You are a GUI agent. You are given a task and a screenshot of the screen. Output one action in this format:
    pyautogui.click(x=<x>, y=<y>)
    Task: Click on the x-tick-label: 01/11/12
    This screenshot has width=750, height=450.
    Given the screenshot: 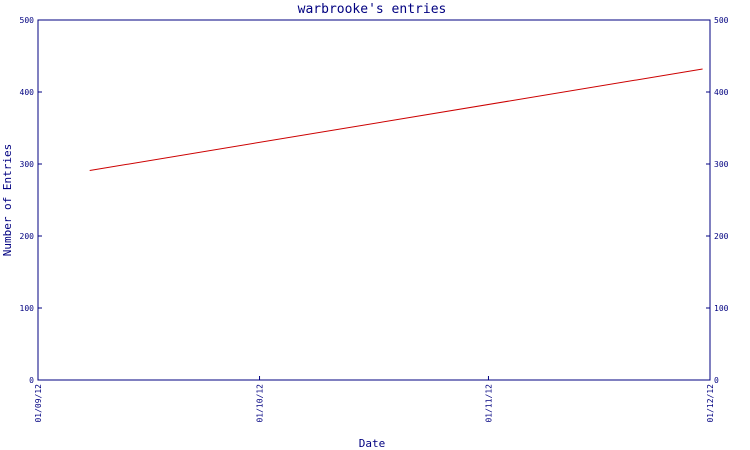 What is the action you would take?
    pyautogui.click(x=488, y=403)
    